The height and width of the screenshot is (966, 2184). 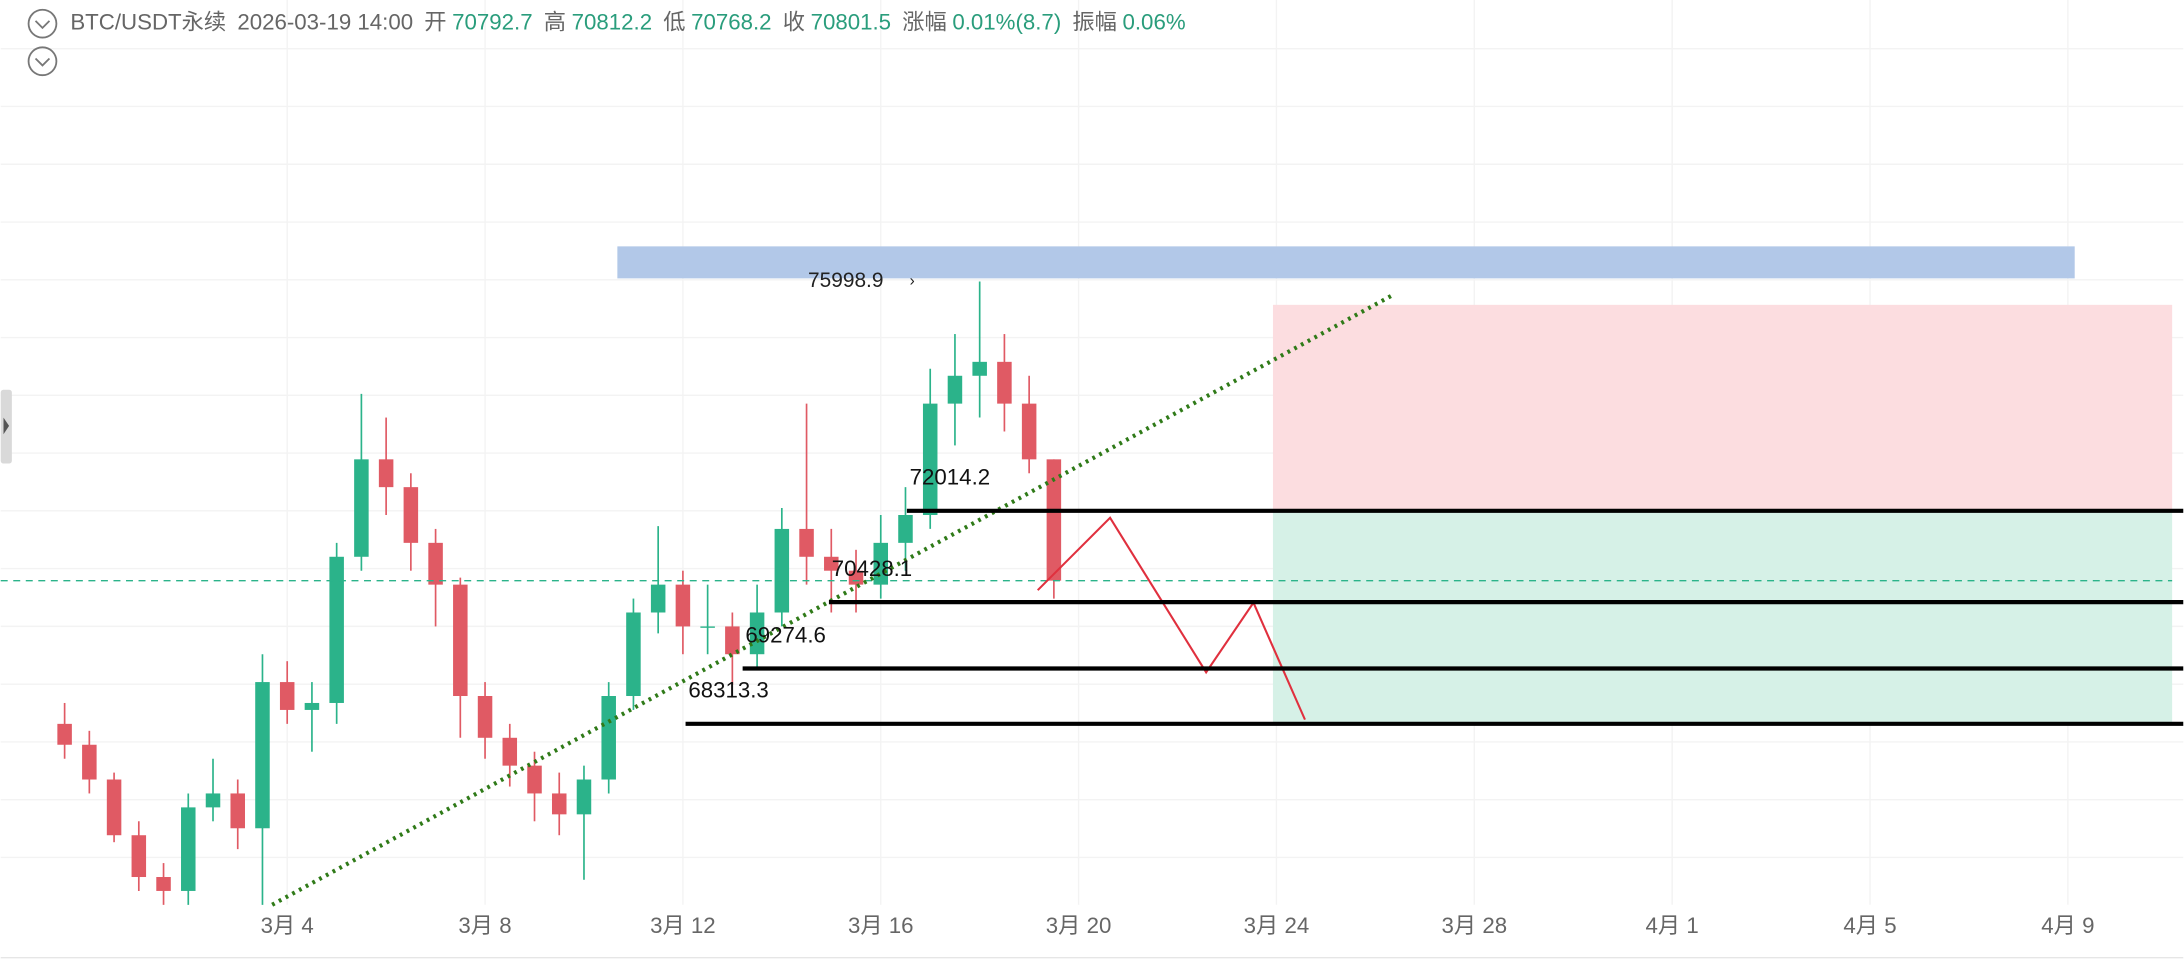 I want to click on header-field: 高, so click(x=555, y=22).